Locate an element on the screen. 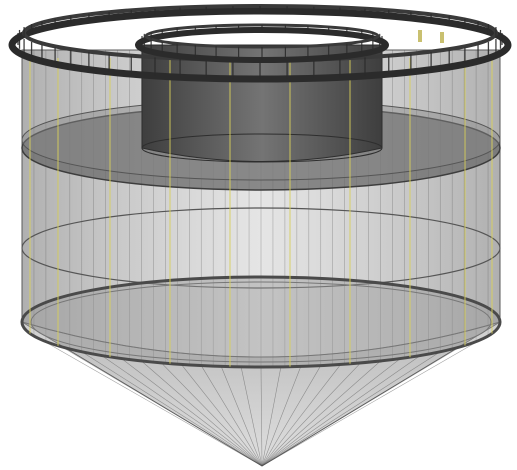 The width and height of the screenshot is (517, 470). walkway-detail is located at coordinates (431, 36).